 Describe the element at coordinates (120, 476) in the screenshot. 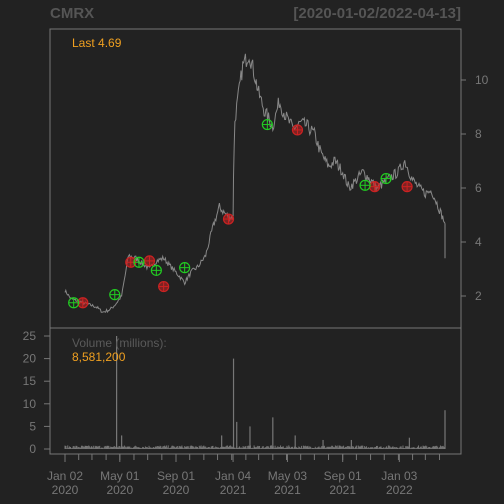

I see `date-tick-label: May 01` at that location.